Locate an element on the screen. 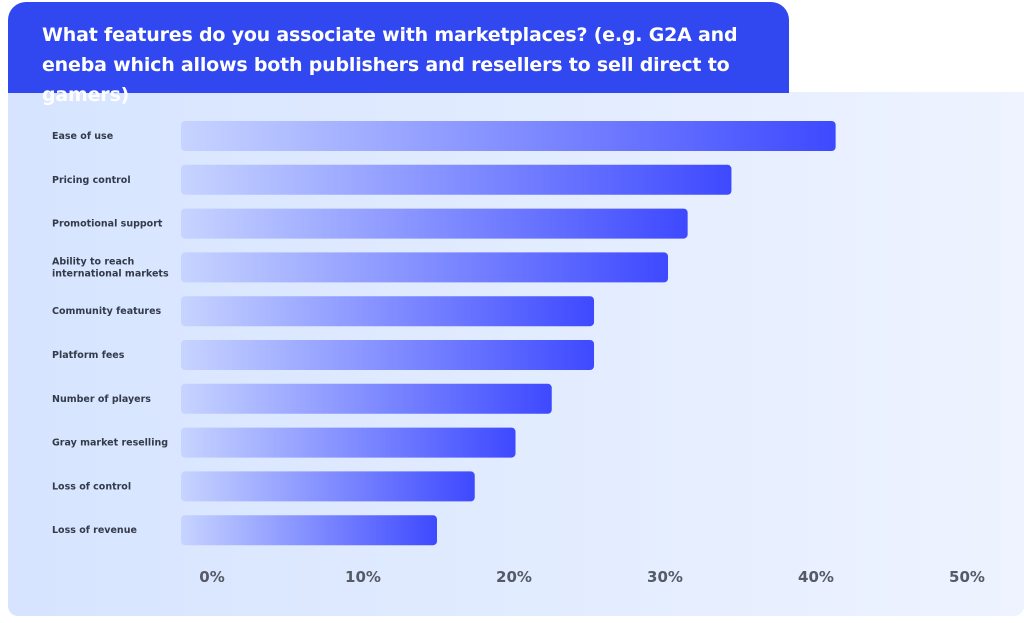 The width and height of the screenshot is (1024, 623). category-label: Community features is located at coordinates (107, 311).